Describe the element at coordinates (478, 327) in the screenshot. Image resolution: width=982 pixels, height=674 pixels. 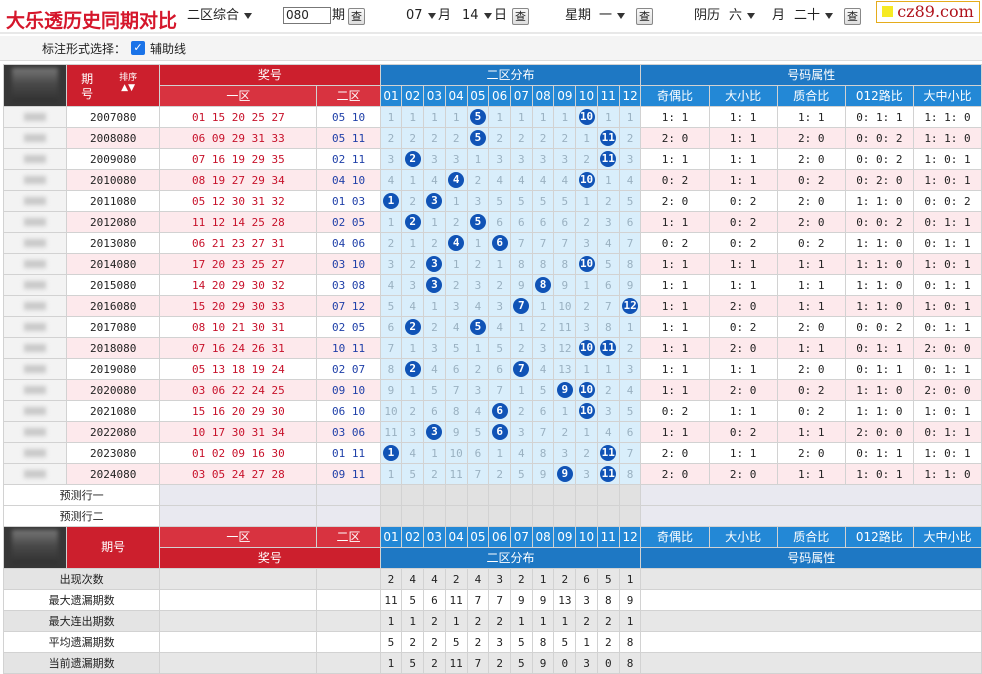
I see `dist-cell-hit: 5` at that location.